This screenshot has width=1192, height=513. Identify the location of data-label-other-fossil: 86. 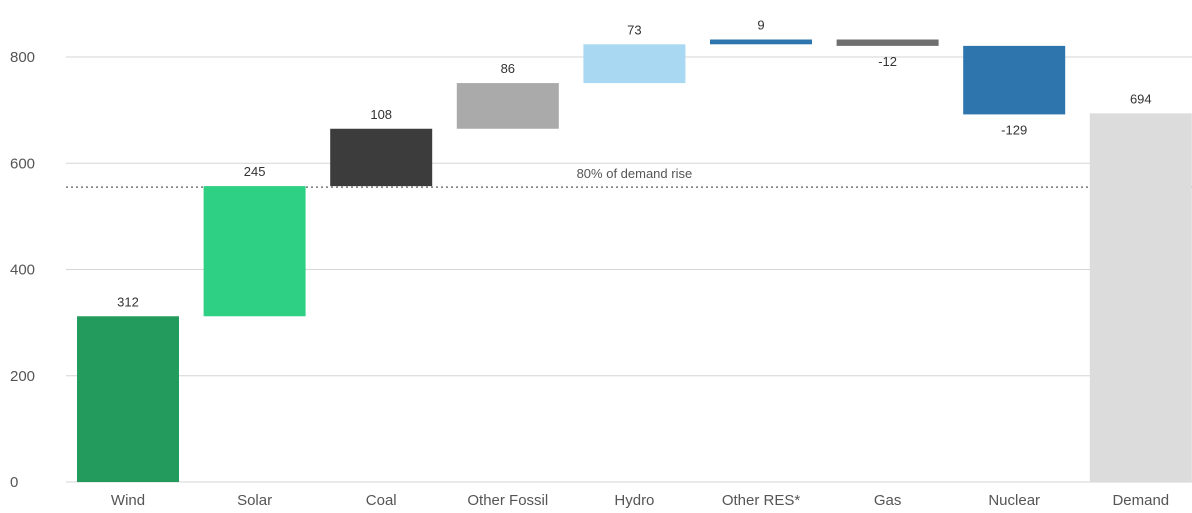
(508, 68).